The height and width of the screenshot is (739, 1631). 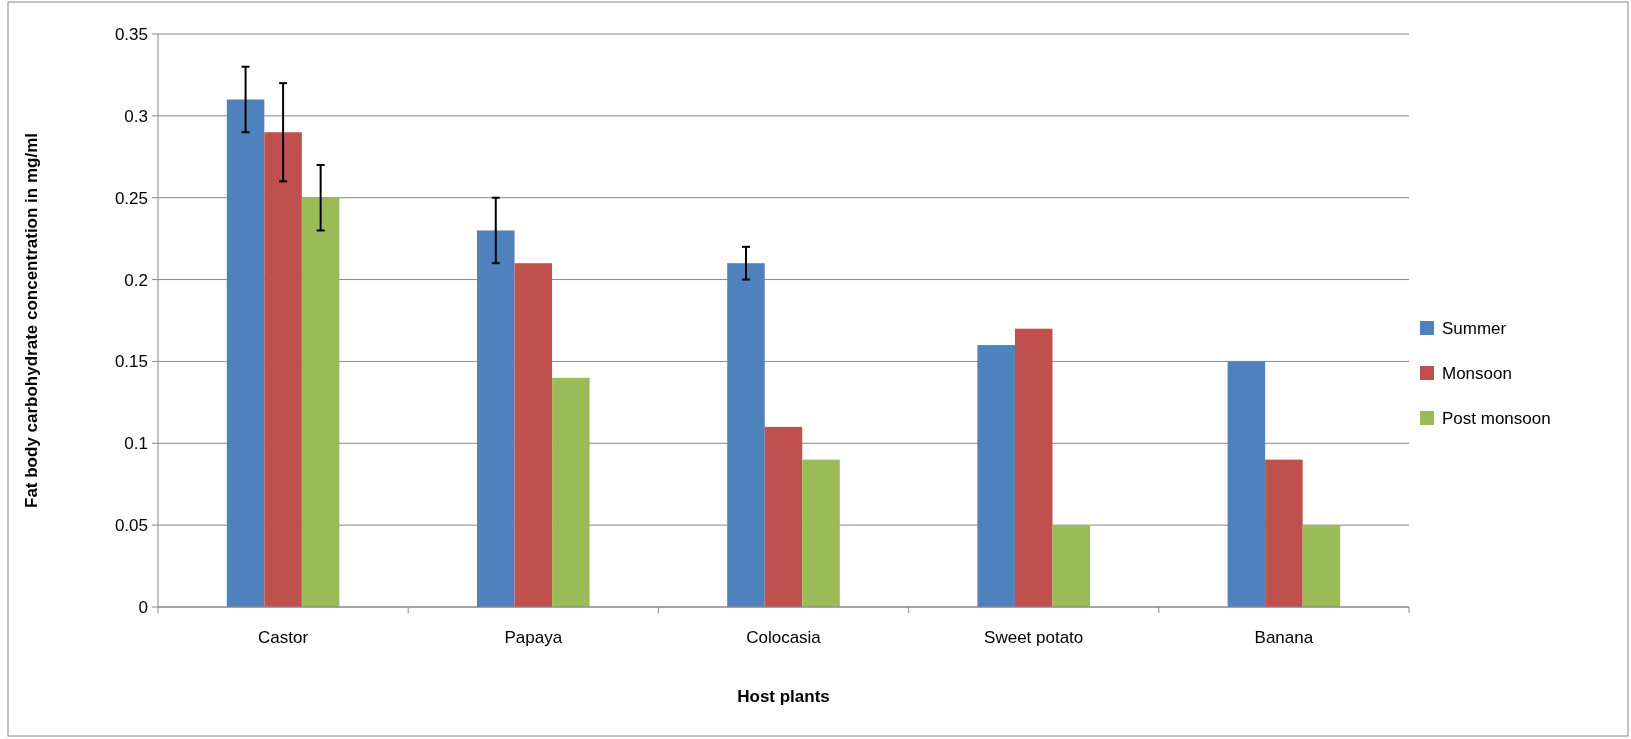 I want to click on legend-label: Summer, so click(x=1474, y=328).